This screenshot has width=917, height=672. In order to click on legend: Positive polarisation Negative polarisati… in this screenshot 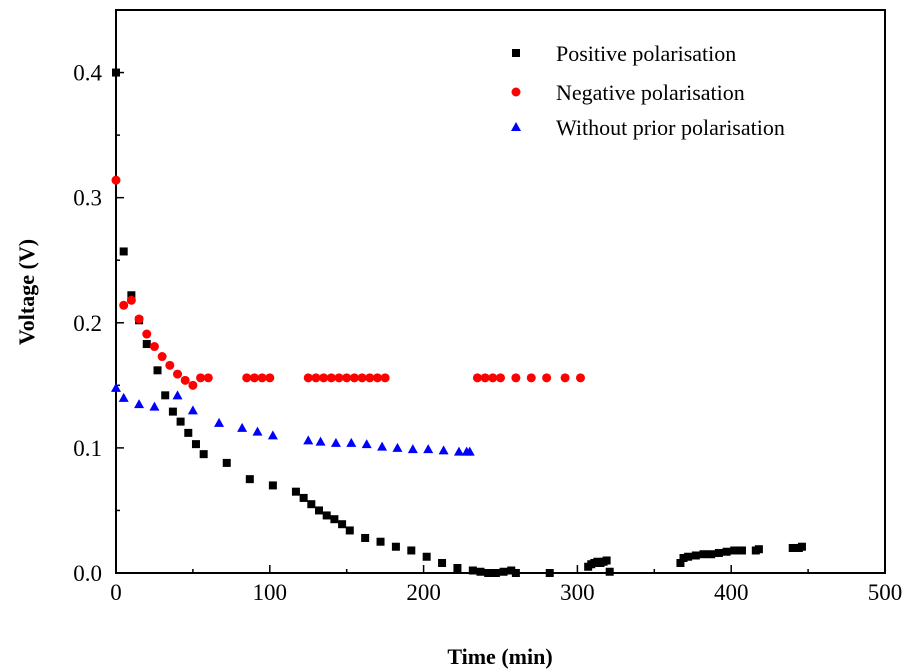, I will do `click(648, 90)`.